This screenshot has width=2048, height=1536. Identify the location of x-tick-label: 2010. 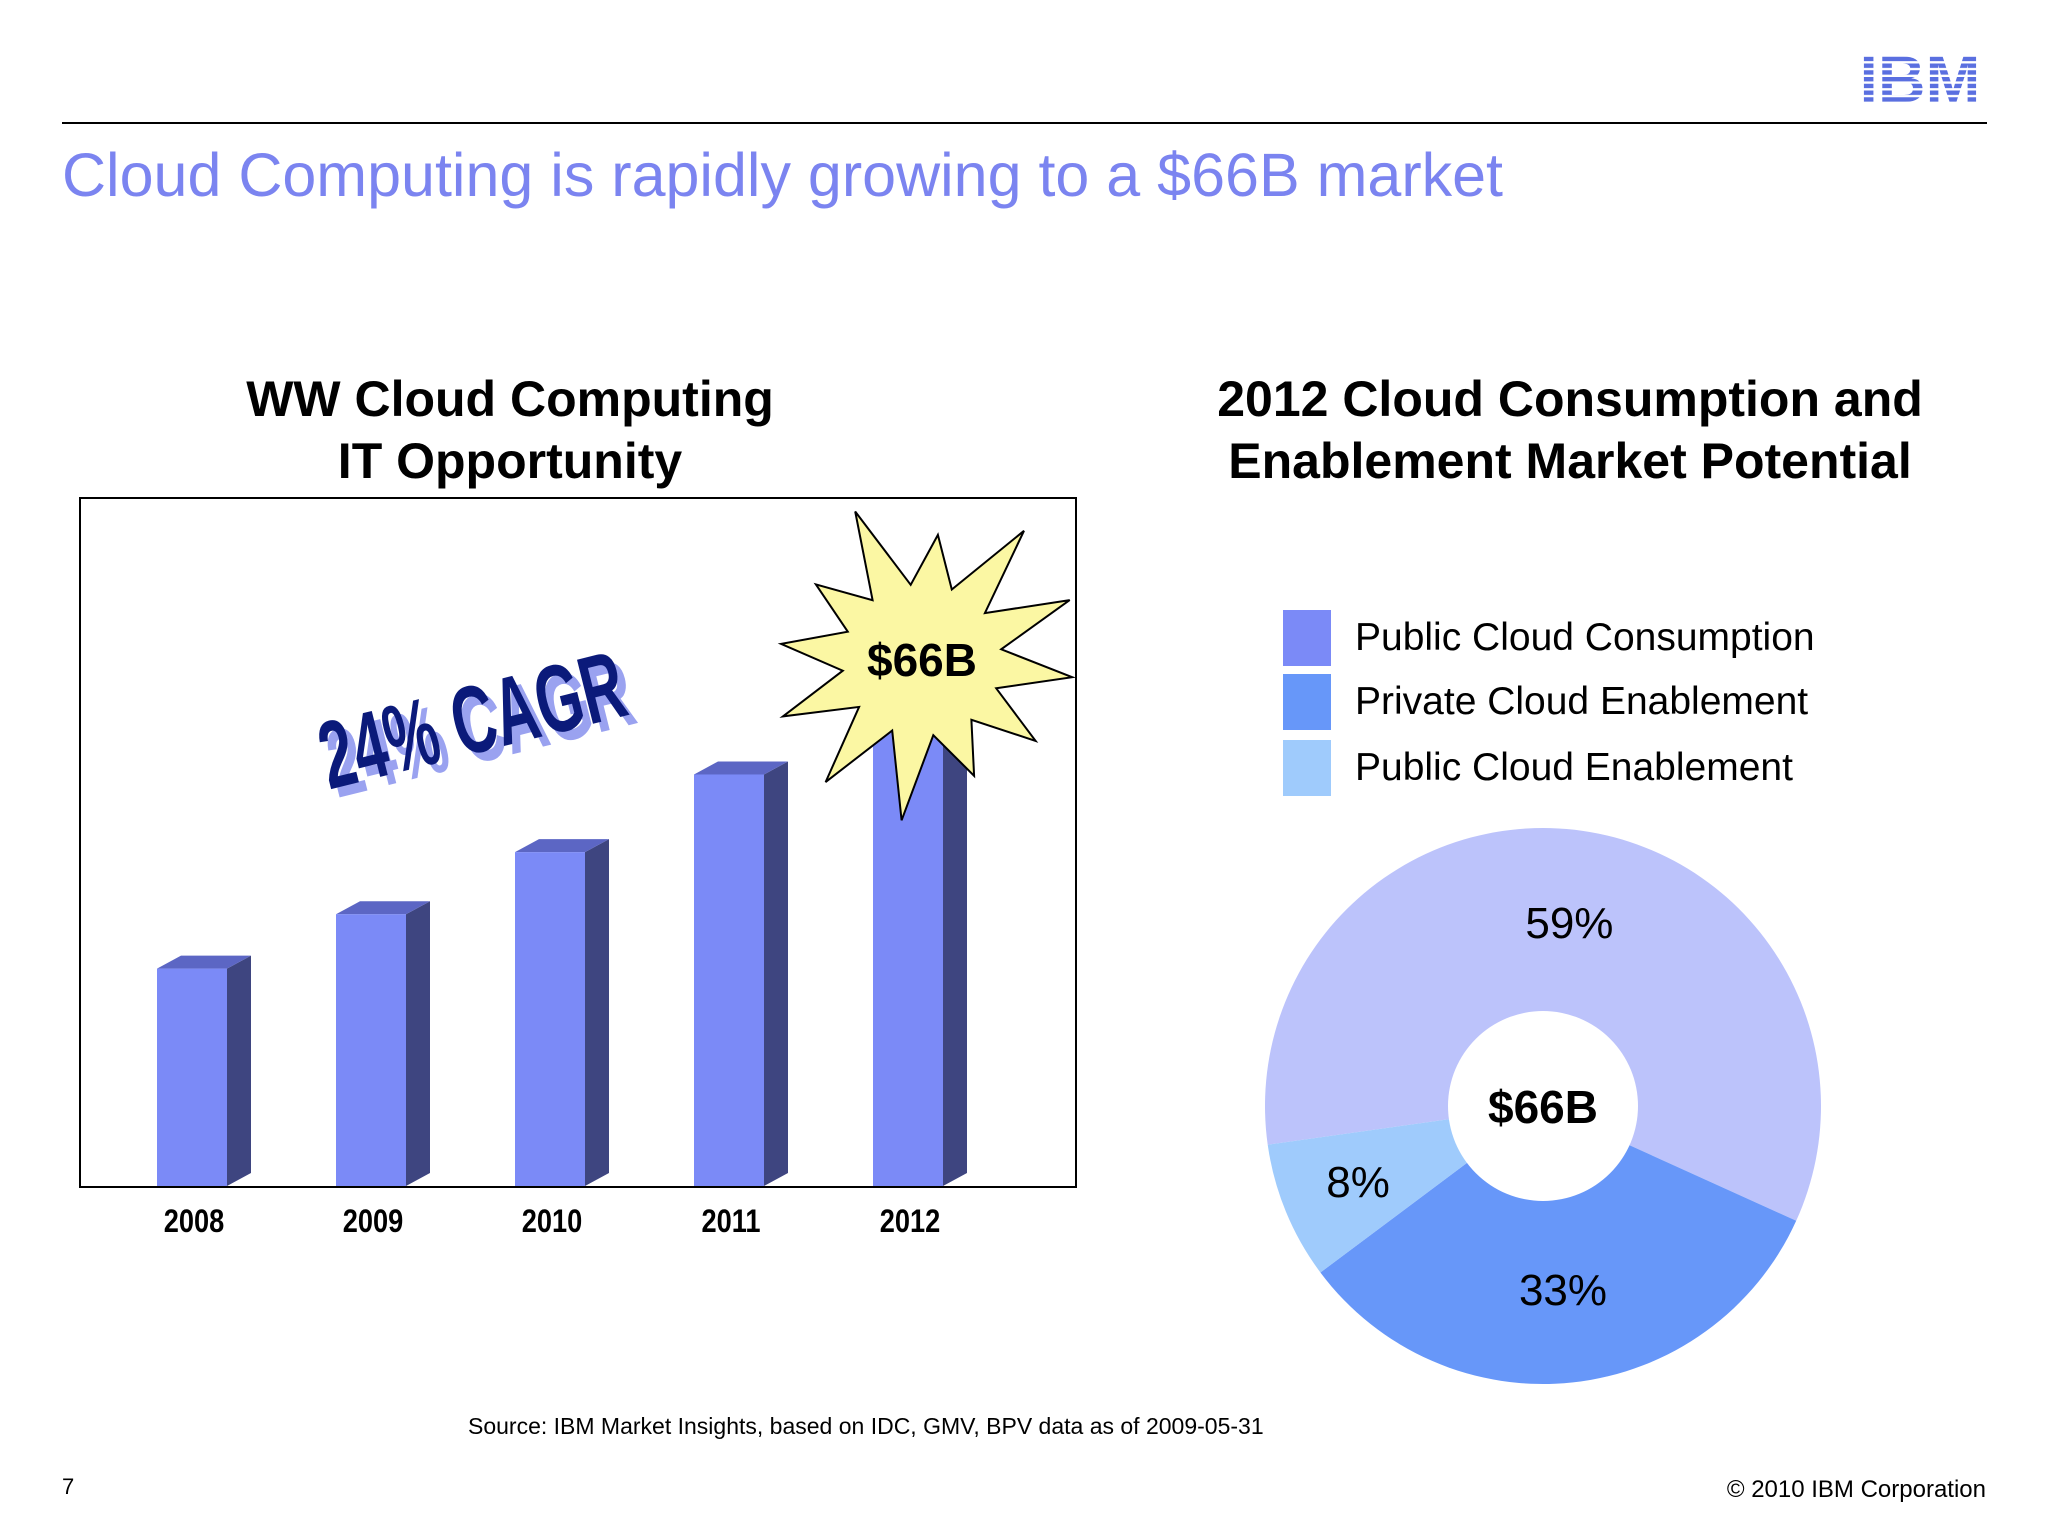
(552, 1222).